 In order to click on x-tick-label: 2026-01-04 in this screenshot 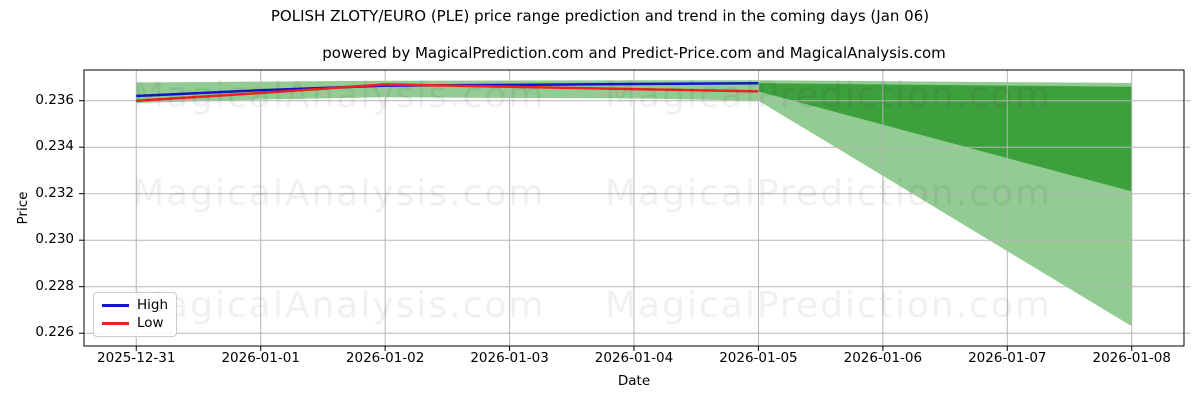, I will do `click(634, 358)`.